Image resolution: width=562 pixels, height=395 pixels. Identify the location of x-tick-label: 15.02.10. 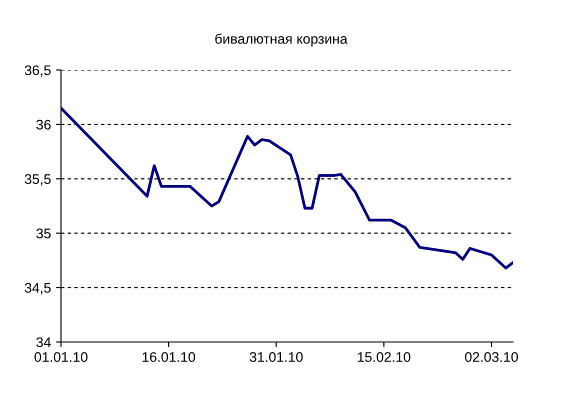
(384, 357).